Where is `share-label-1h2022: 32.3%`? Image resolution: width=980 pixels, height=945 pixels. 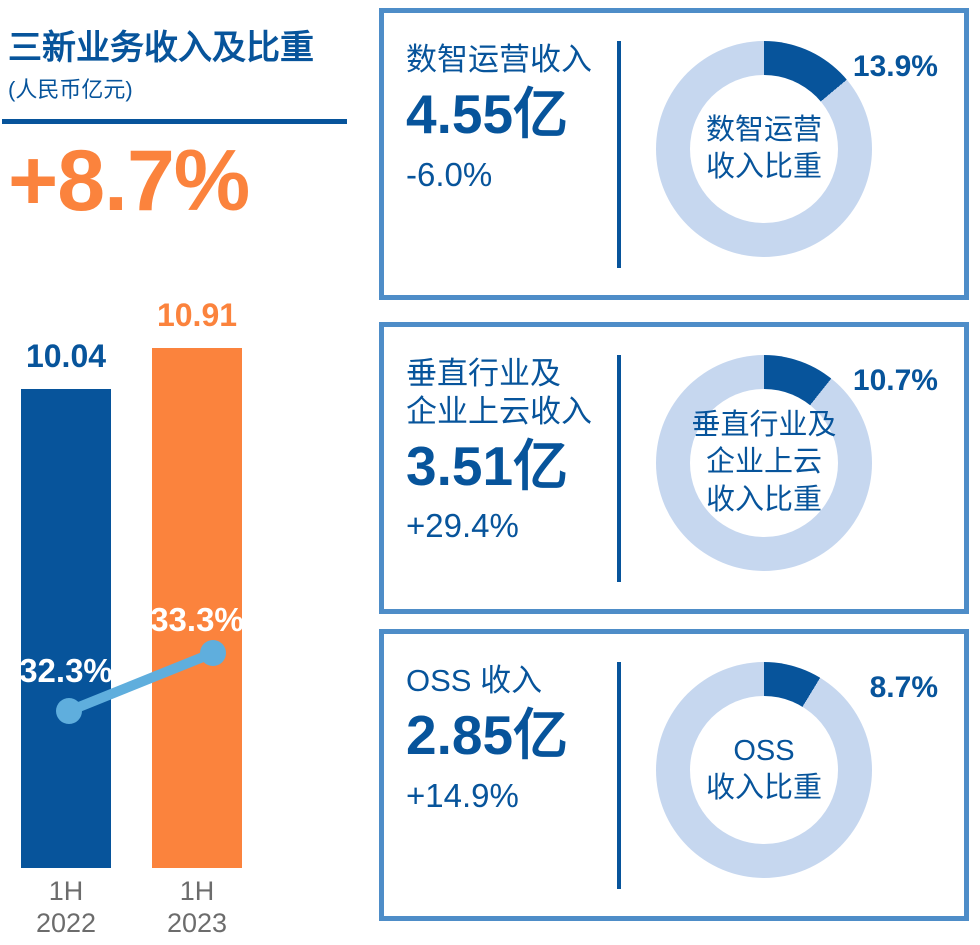
share-label-1h2022: 32.3% is located at coordinates (66, 670).